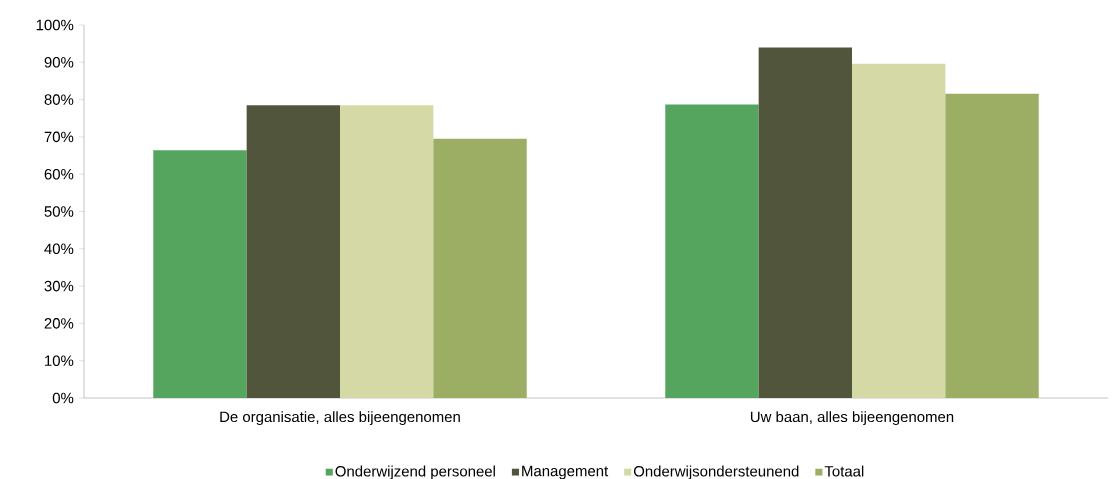 The image size is (1114, 479). Describe the element at coordinates (59, 62) in the screenshot. I see `y-tick-label: 90%` at that location.